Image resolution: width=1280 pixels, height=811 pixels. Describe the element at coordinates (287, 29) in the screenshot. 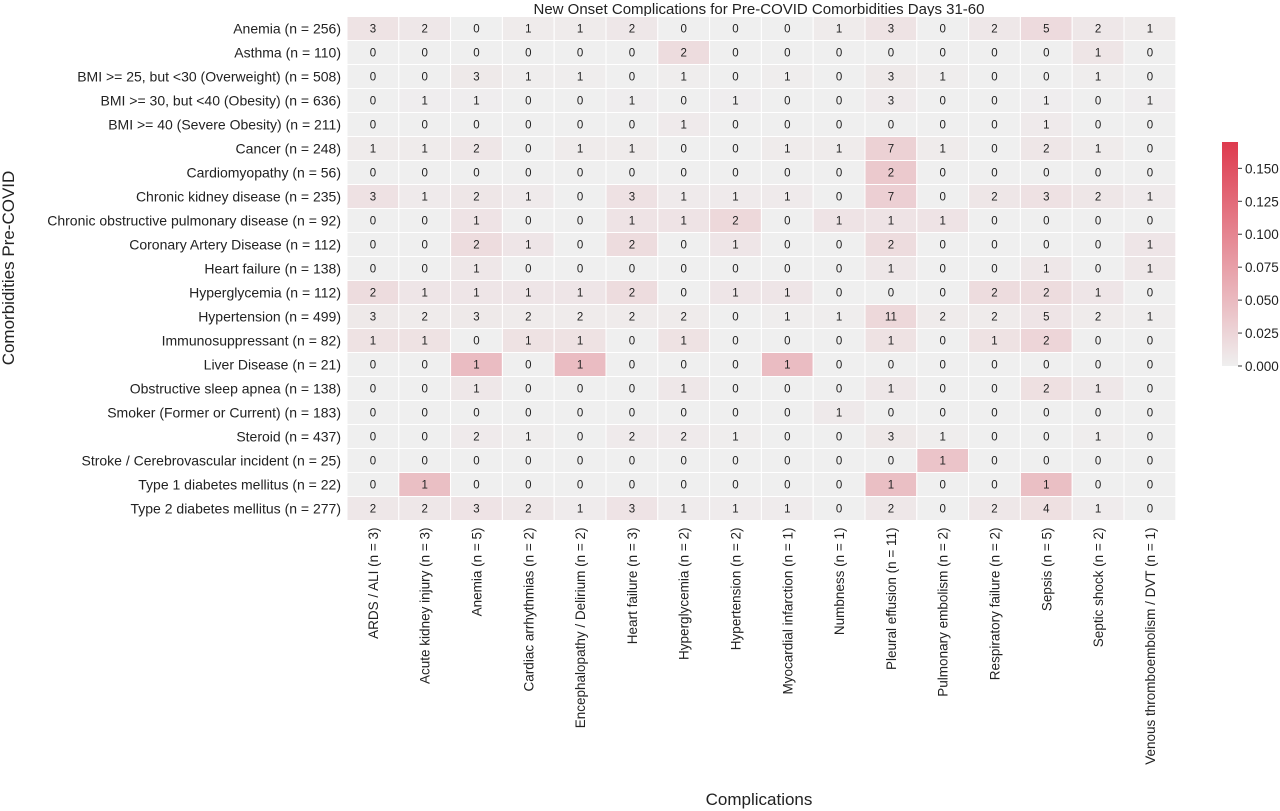

I see `row-label: Anemia (n = 256)` at that location.